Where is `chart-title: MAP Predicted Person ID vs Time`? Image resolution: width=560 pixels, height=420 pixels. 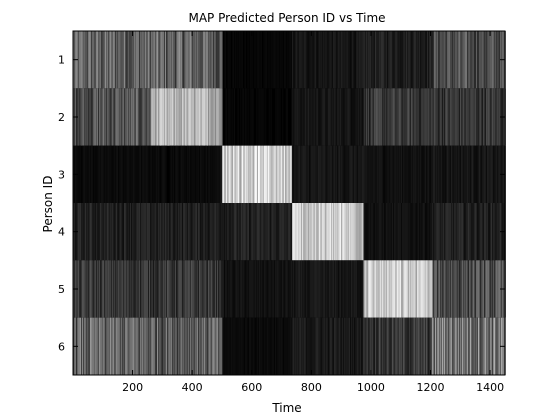 chart-title: MAP Predicted Person ID vs Time is located at coordinates (286, 18).